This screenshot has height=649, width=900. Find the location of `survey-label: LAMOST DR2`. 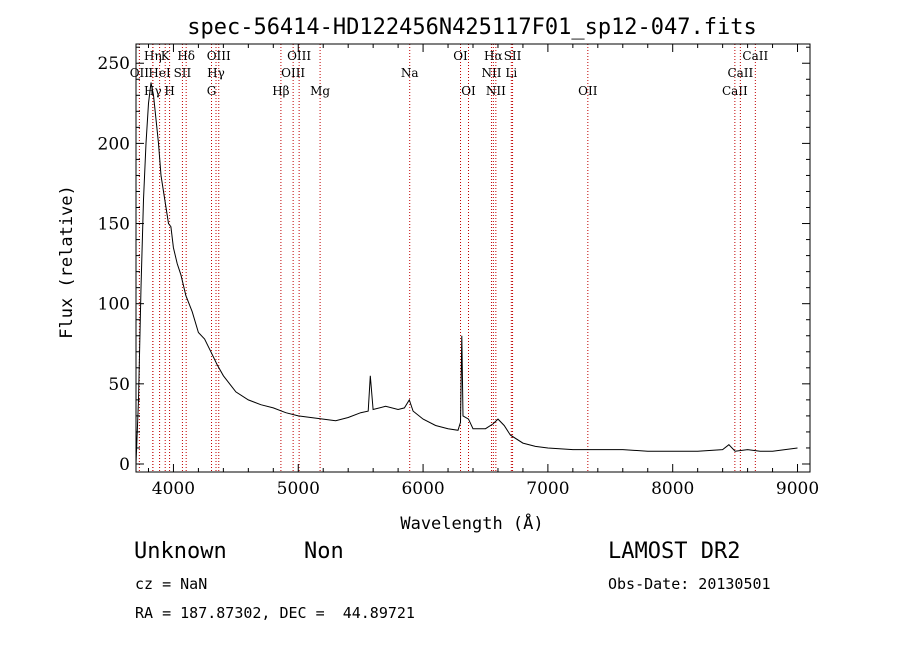

survey-label: LAMOST DR2 is located at coordinates (674, 551).